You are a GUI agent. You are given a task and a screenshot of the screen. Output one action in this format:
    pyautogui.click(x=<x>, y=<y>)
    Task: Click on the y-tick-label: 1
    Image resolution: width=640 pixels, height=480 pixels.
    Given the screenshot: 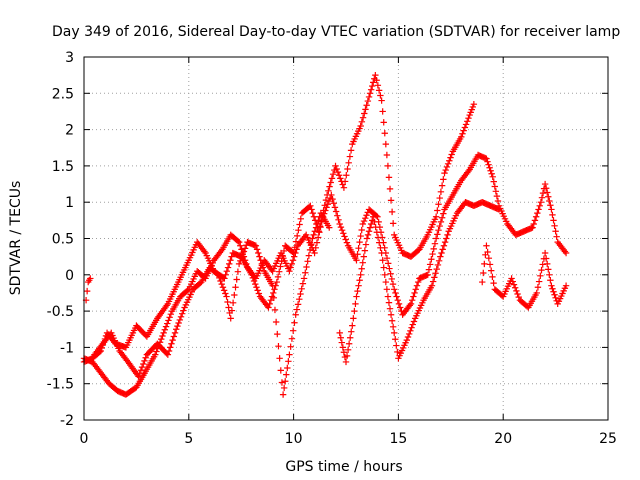 What is the action you would take?
    pyautogui.click(x=69, y=203)
    